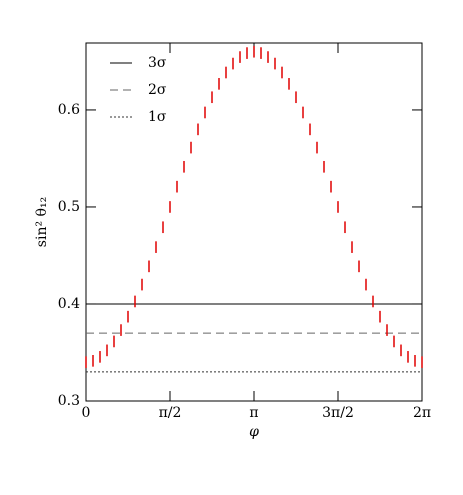  What do you see at coordinates (157, 117) in the screenshot?
I see `legend-label: 1σ` at bounding box center [157, 117].